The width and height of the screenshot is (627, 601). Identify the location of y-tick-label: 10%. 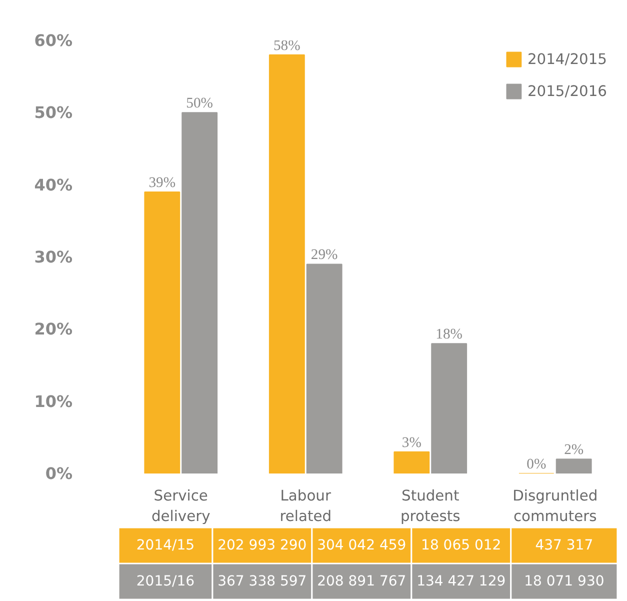
(53, 401).